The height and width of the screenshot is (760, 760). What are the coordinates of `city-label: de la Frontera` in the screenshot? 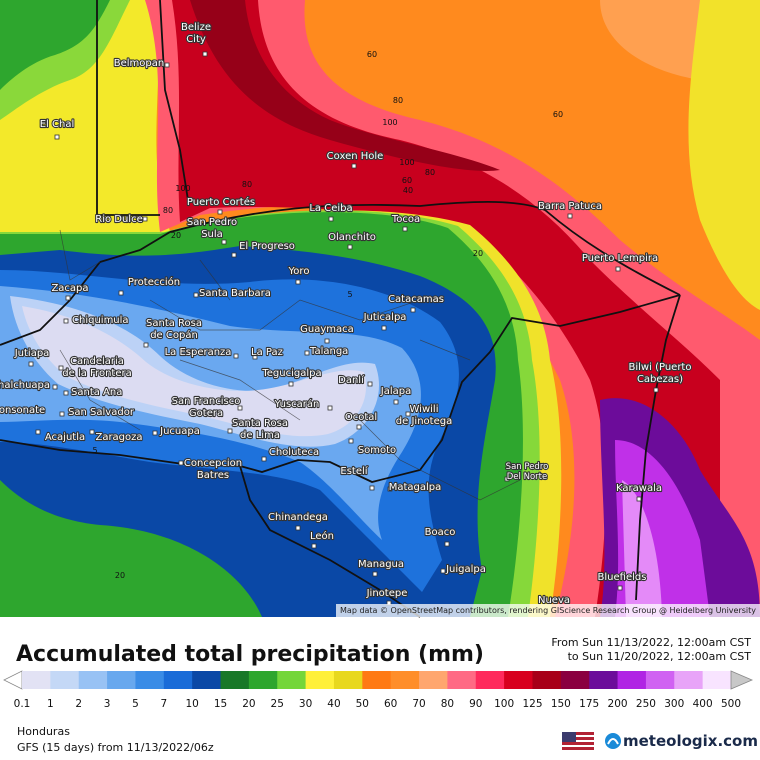 It's located at (96, 373).